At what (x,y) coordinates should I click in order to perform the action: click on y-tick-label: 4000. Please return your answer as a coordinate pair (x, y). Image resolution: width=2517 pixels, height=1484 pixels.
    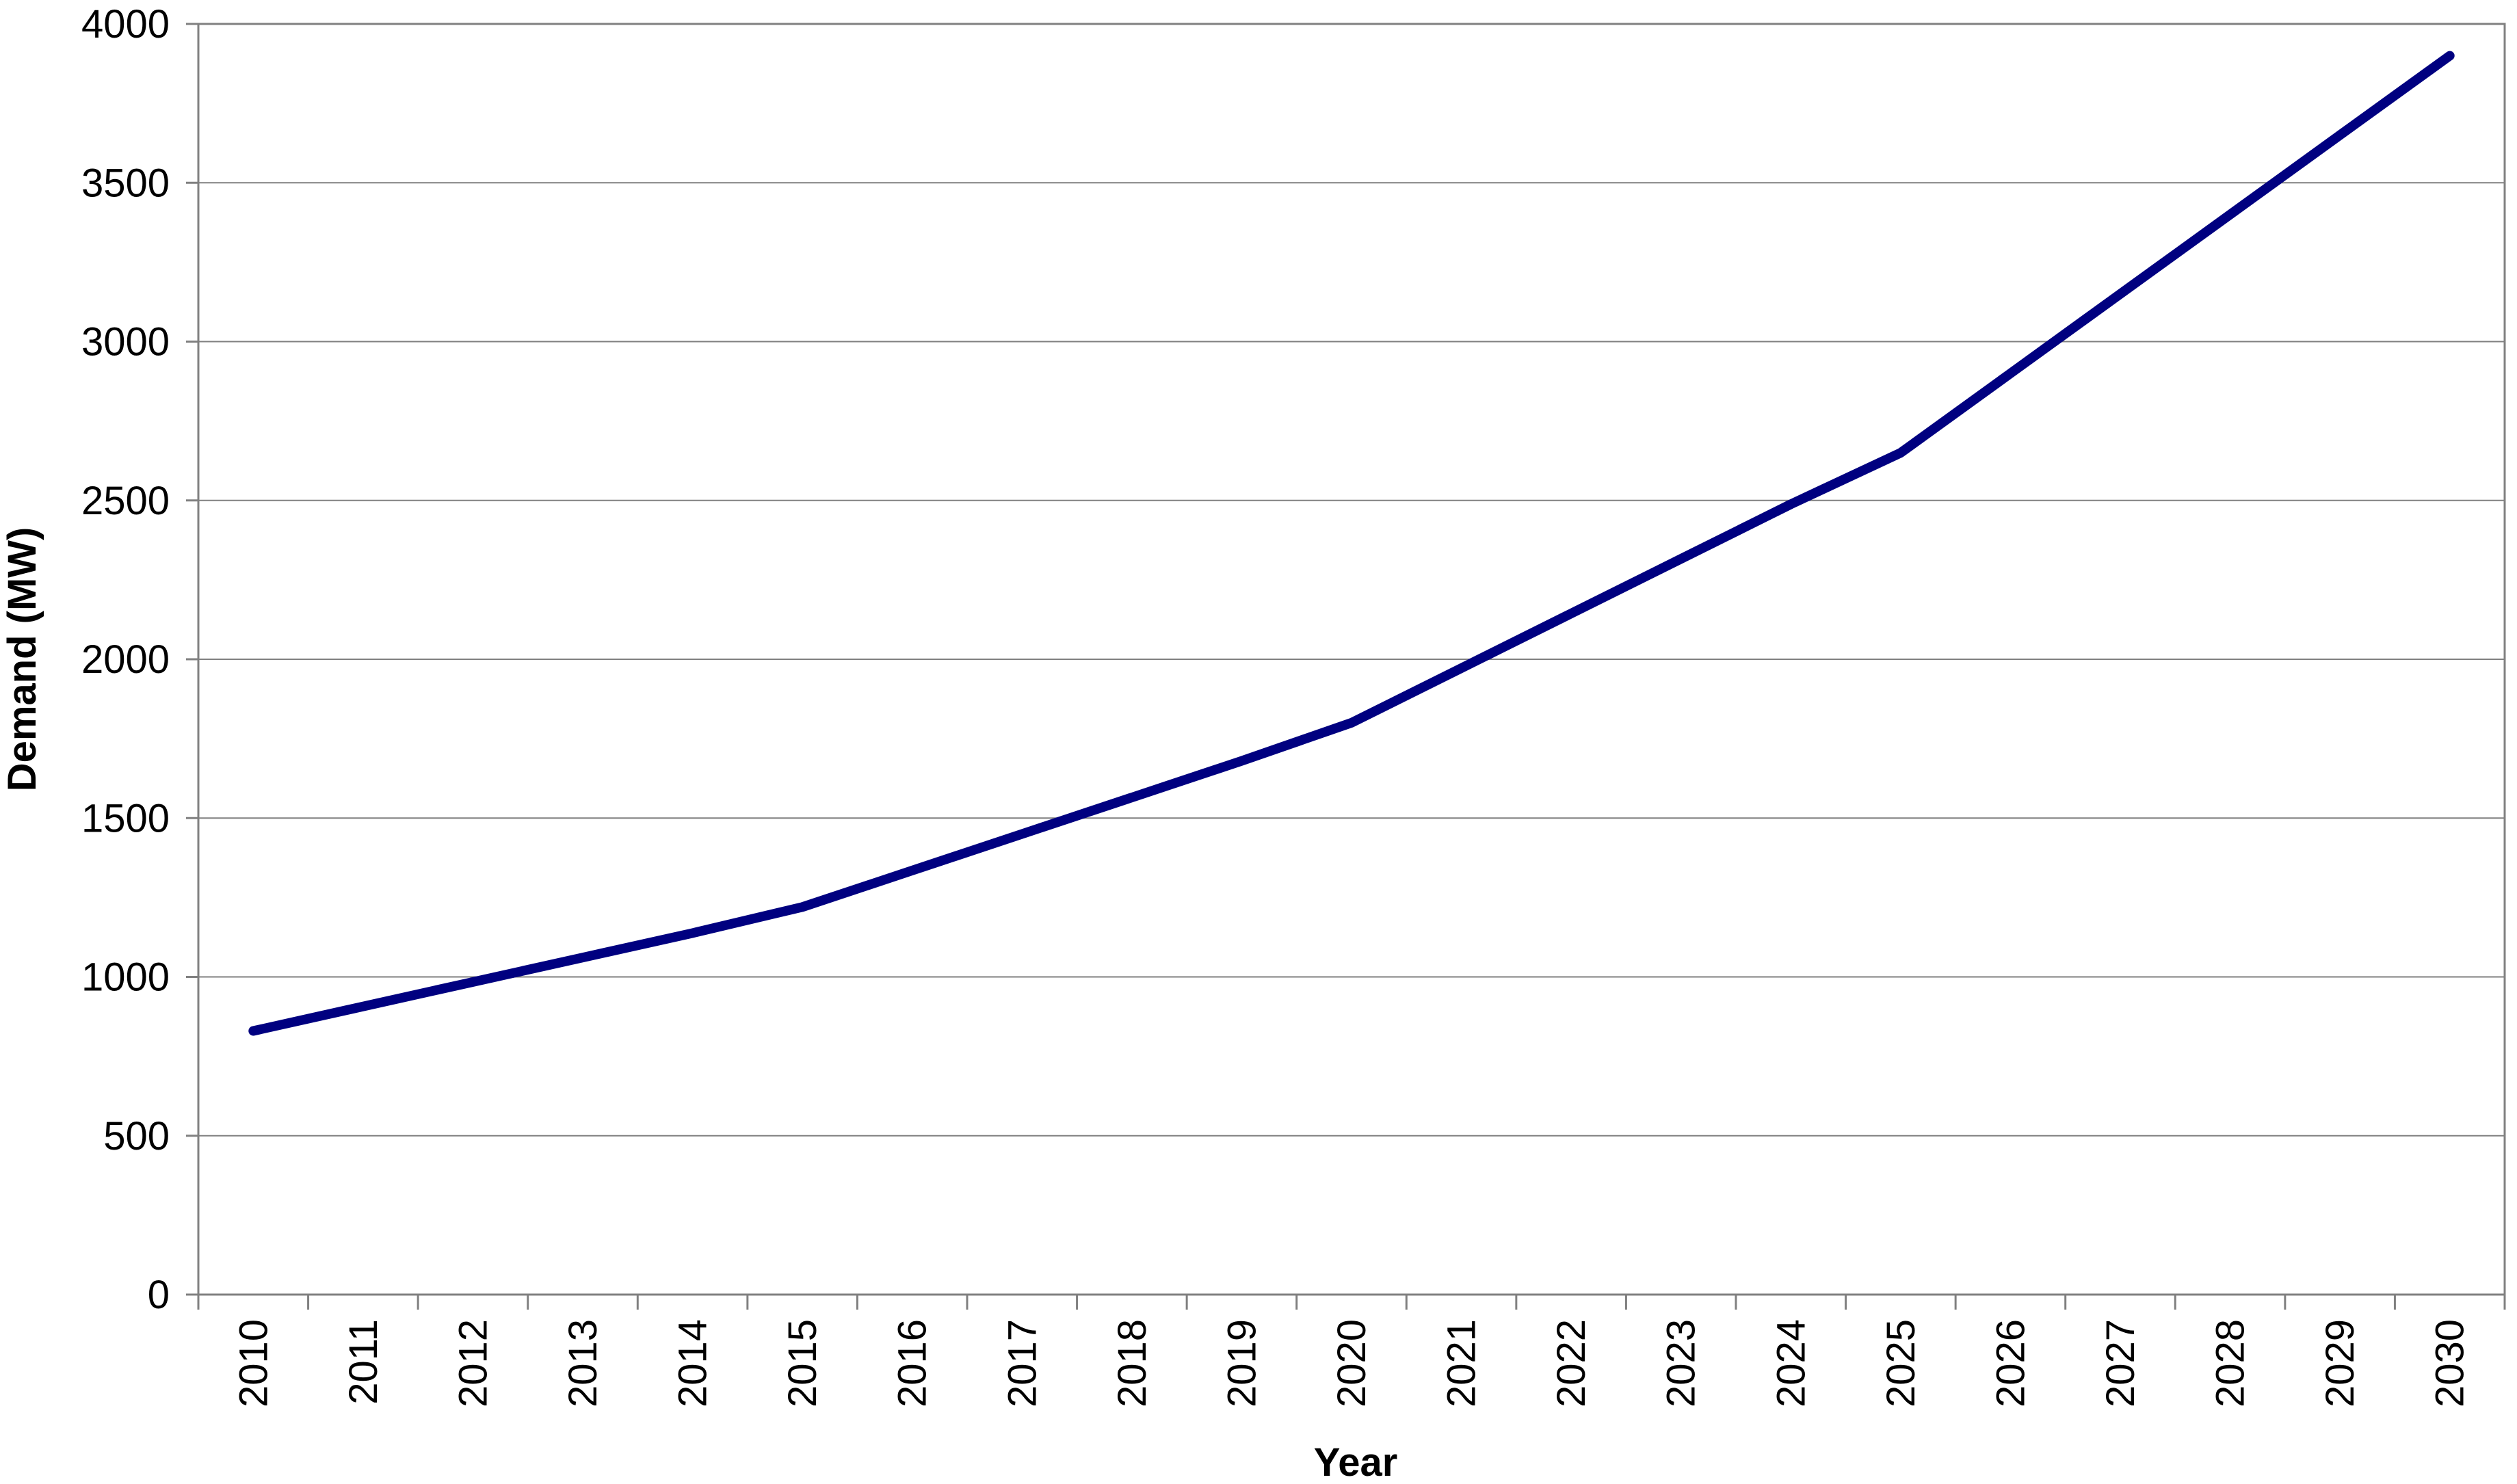
    Looking at the image, I should click on (125, 24).